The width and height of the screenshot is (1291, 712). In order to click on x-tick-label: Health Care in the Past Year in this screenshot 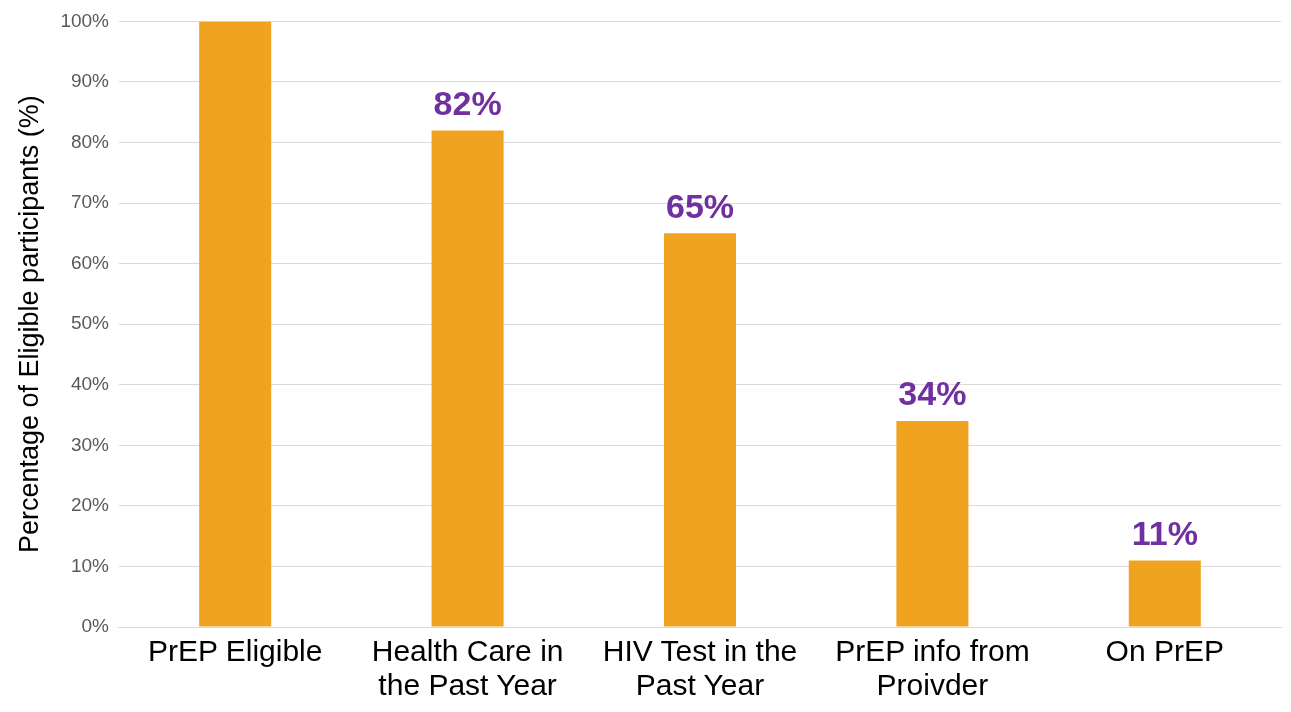, I will do `click(467, 667)`.